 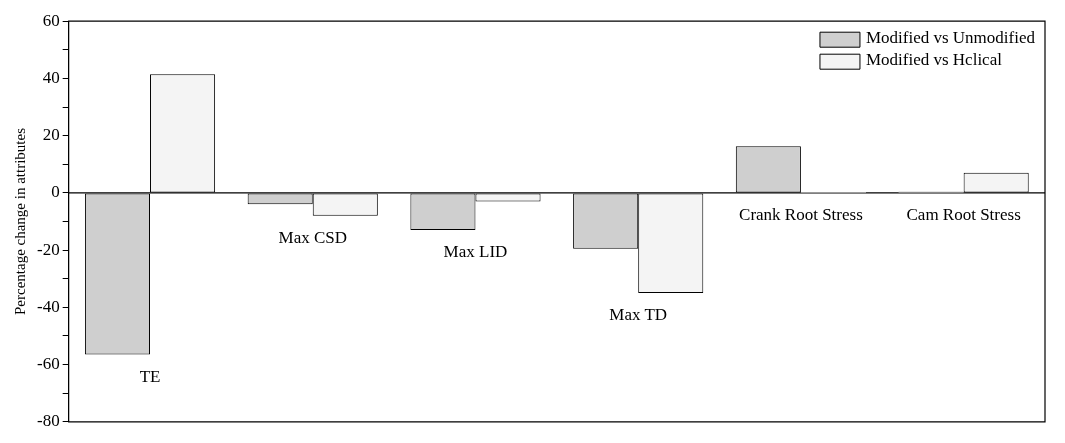 What do you see at coordinates (48, 306) in the screenshot?
I see `y-tick-label: -40` at bounding box center [48, 306].